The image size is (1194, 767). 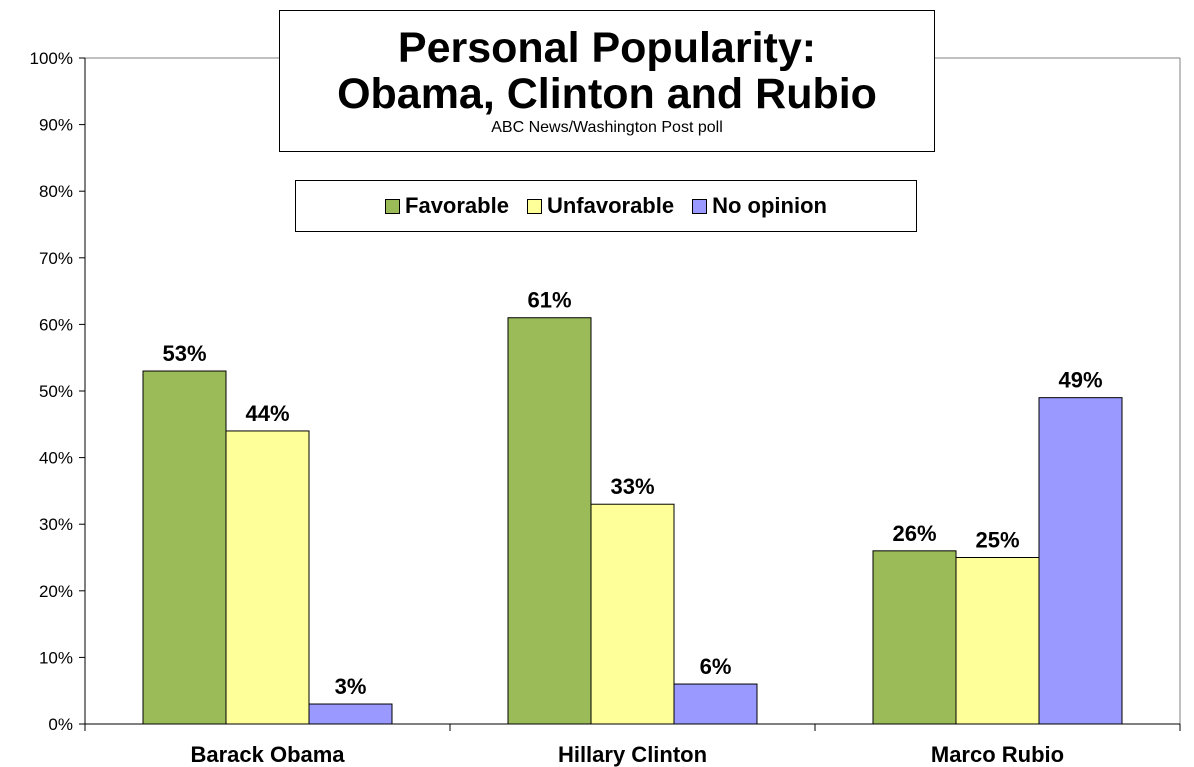 What do you see at coordinates (607, 127) in the screenshot?
I see `chart-subtitle: ABC News/Washington Post poll` at bounding box center [607, 127].